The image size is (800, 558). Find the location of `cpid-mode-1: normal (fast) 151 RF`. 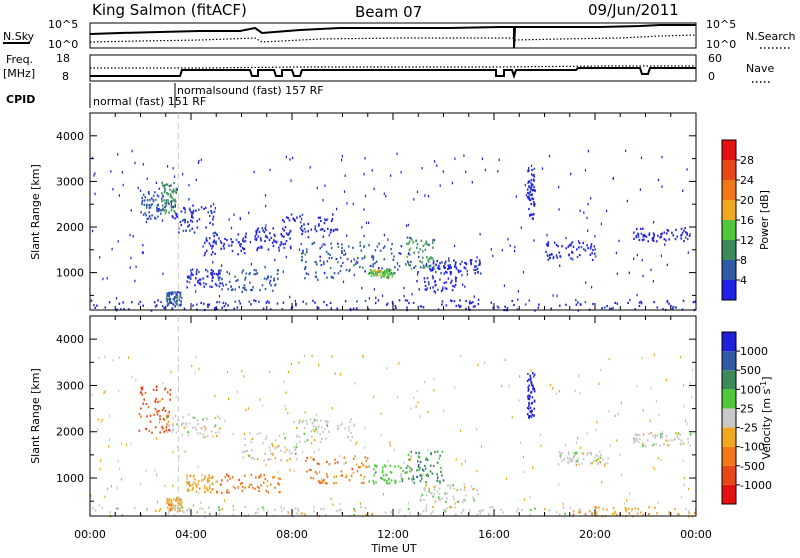

cpid-mode-1: normal (fast) 151 RF is located at coordinates (149, 101).